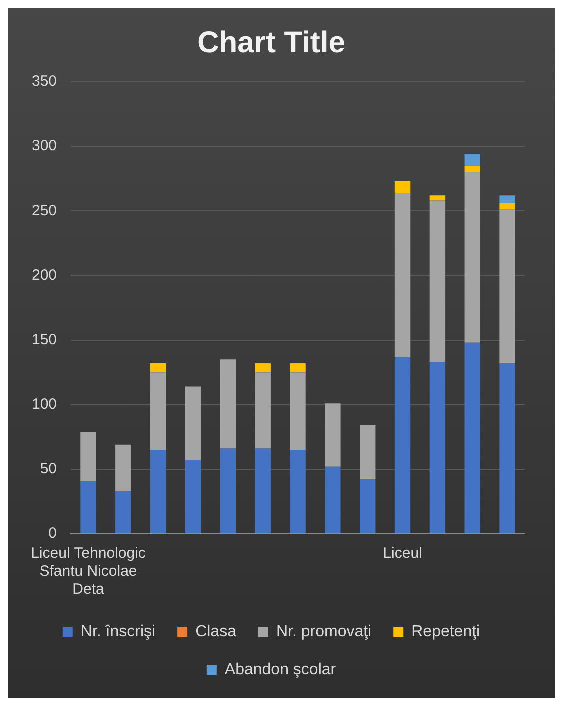 Image resolution: width=563 pixels, height=707 pixels. I want to click on y-tick-label: 350, so click(45, 81).